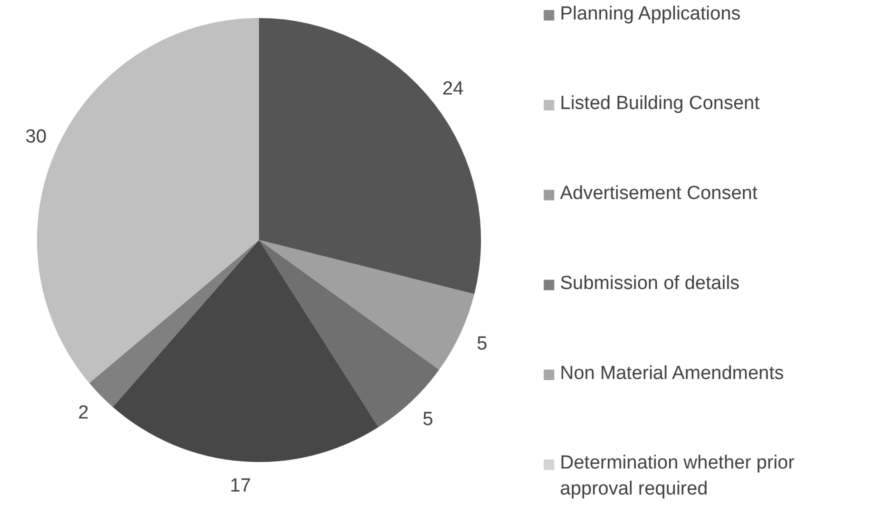  What do you see at coordinates (650, 283) in the screenshot?
I see `legend-label: Submission of details` at bounding box center [650, 283].